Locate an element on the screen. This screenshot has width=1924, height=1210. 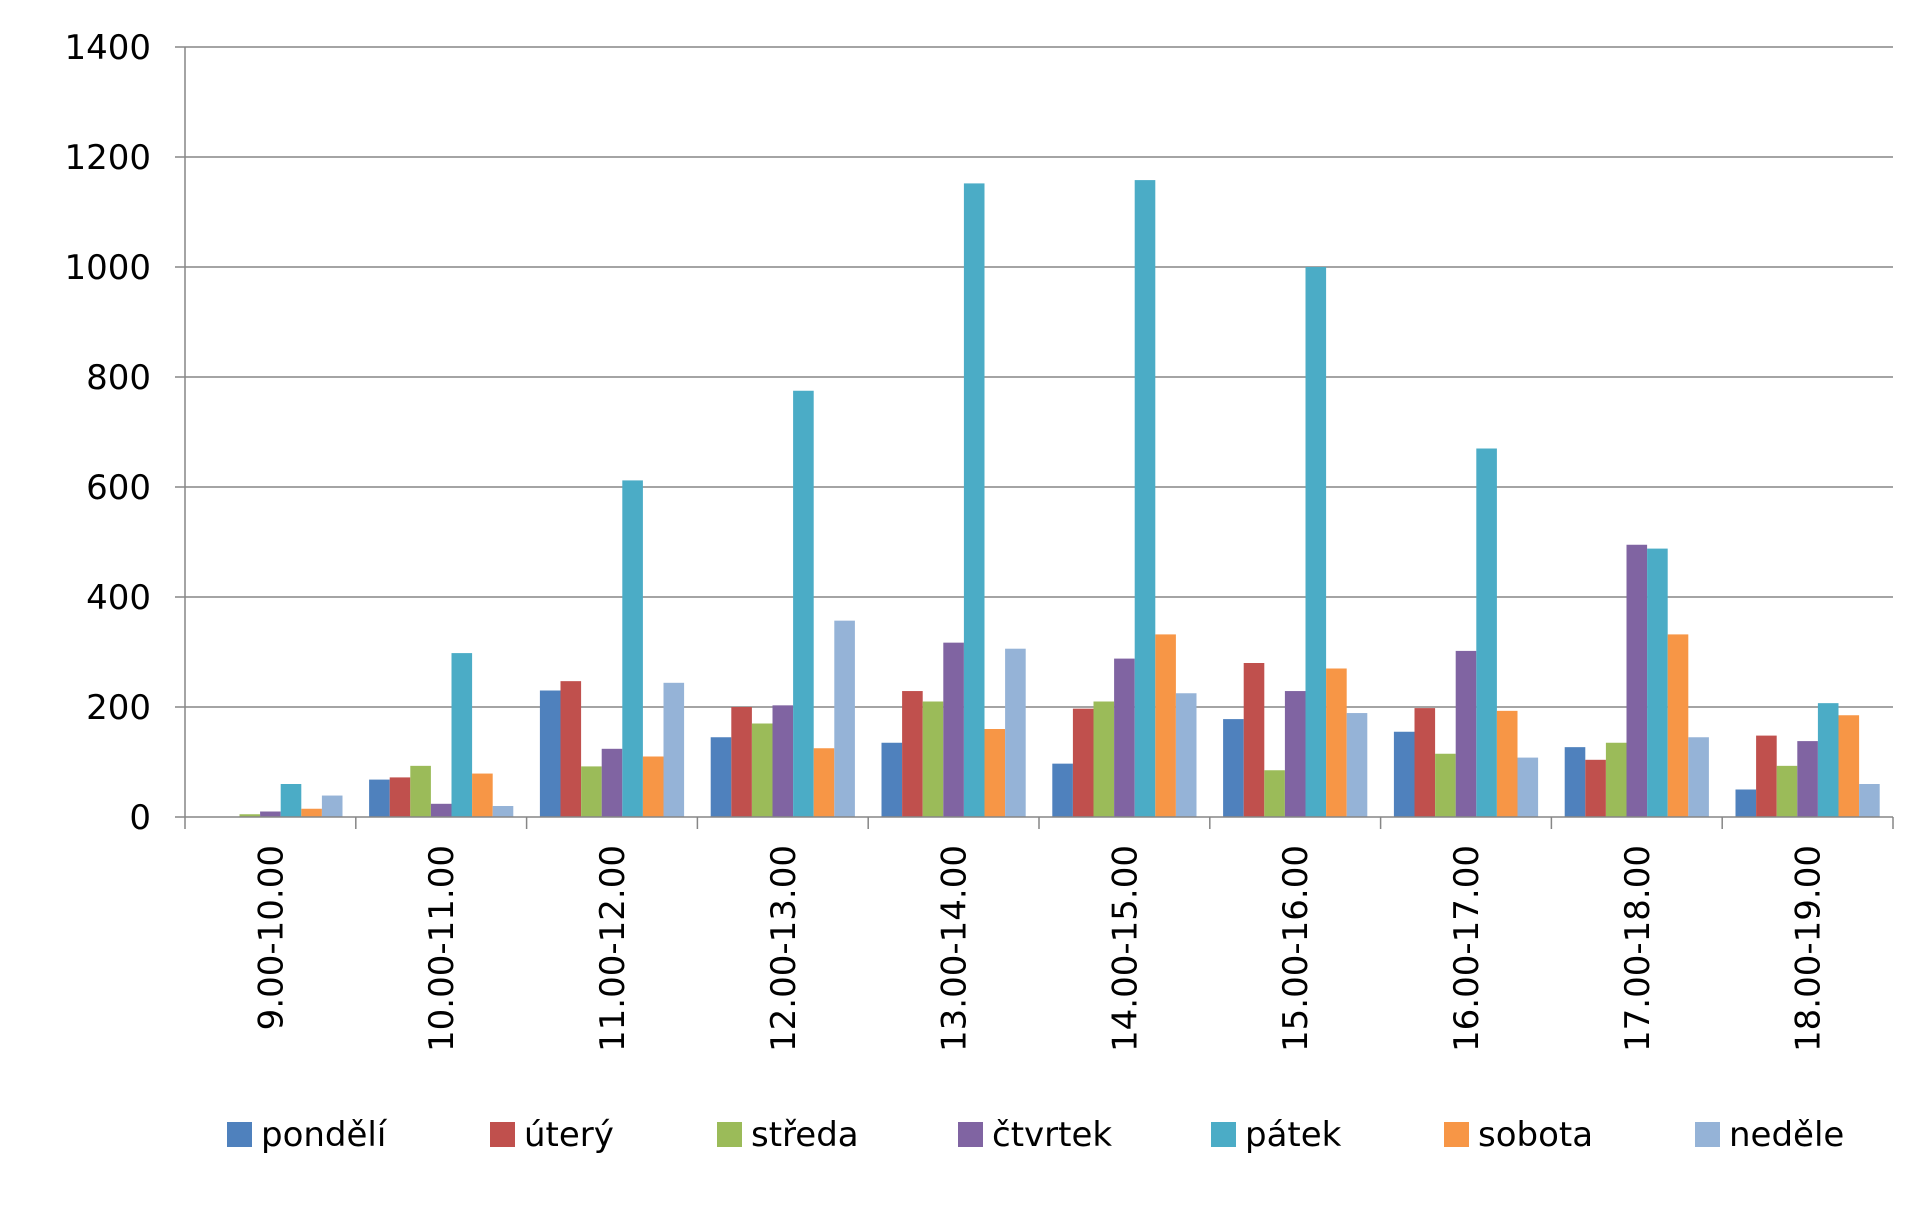
bar-čtvrtek-14.00-15.00 is located at coordinates (1124, 737).